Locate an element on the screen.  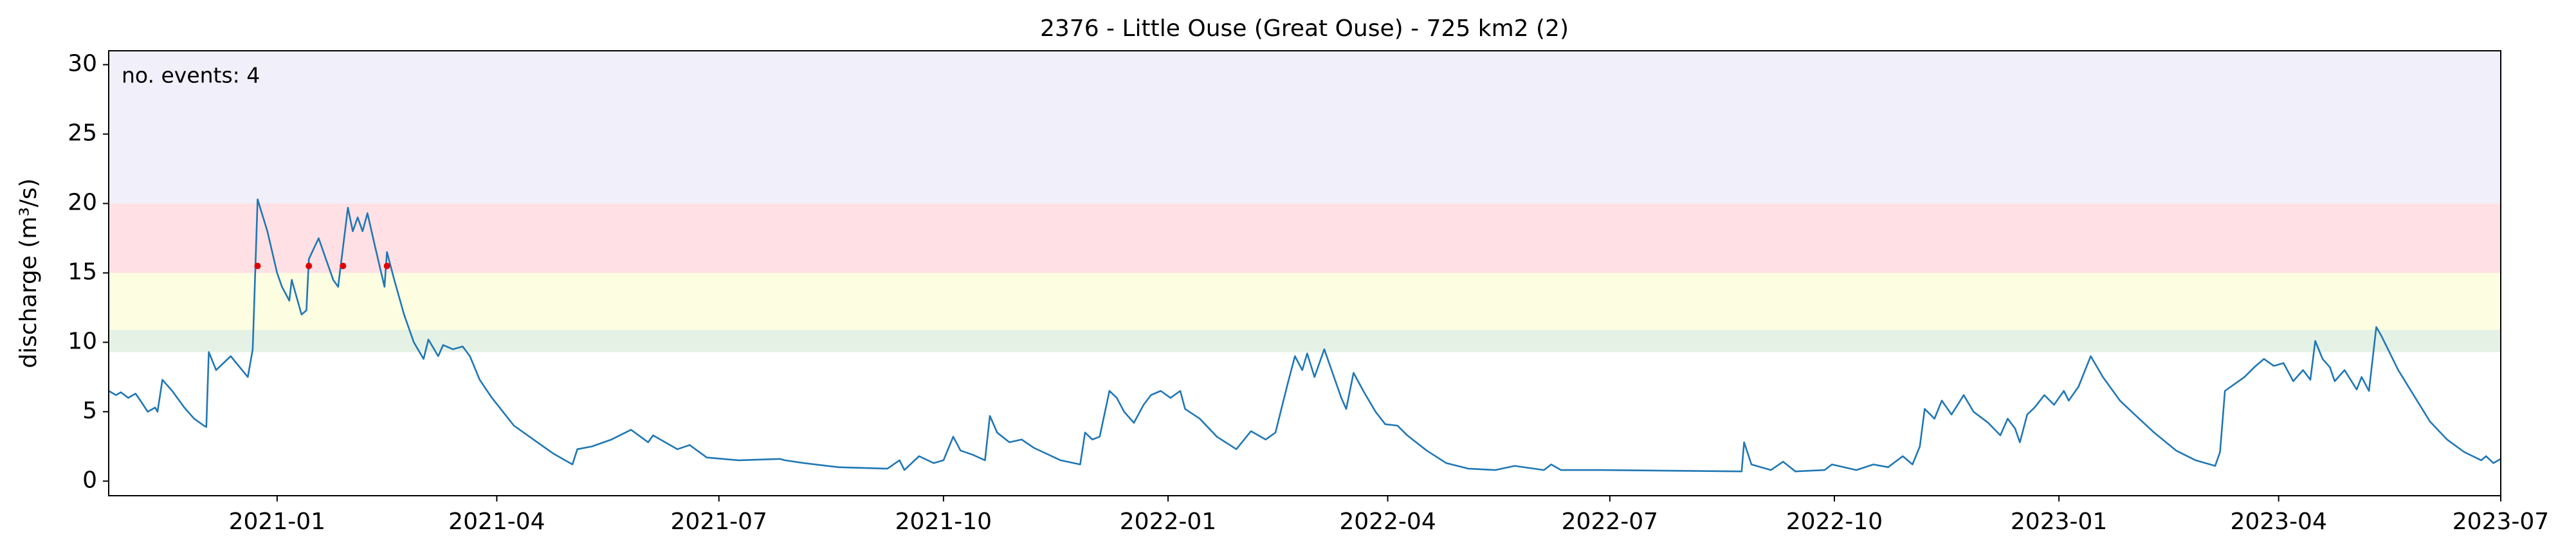
x-tick-label: 2021-04 is located at coordinates (496, 522).